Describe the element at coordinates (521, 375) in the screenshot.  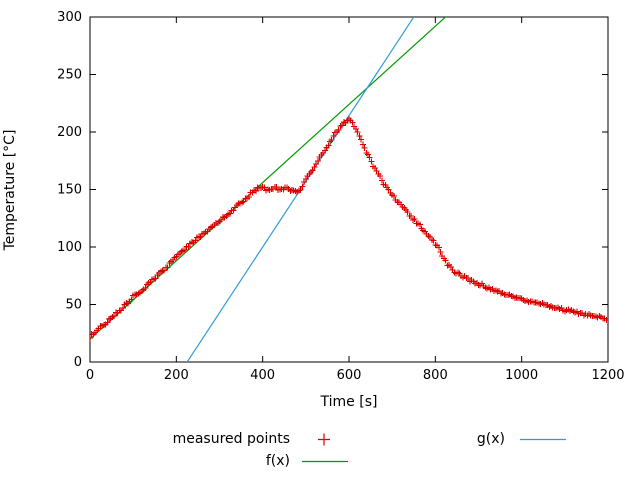
I see `x-tick-label: 1000` at that location.